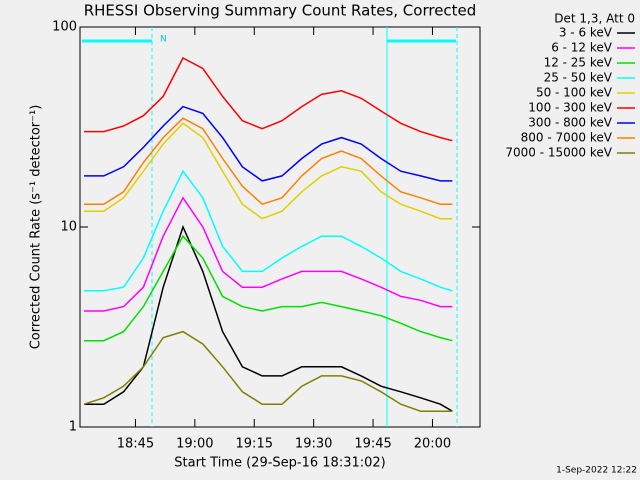 The height and width of the screenshot is (480, 640). I want to click on legend-label: 50 - 100 keV, so click(574, 93).